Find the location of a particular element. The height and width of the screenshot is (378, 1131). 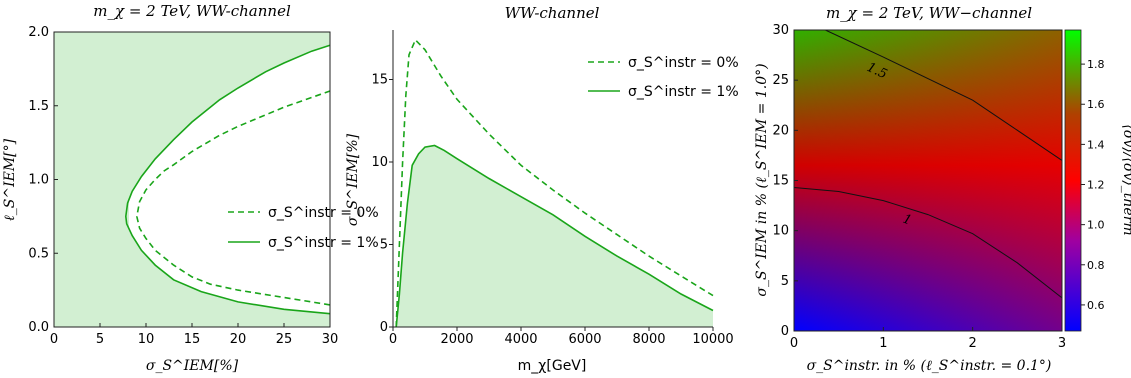

middle-xlabel: m_χ[GeV] is located at coordinates (552, 366).